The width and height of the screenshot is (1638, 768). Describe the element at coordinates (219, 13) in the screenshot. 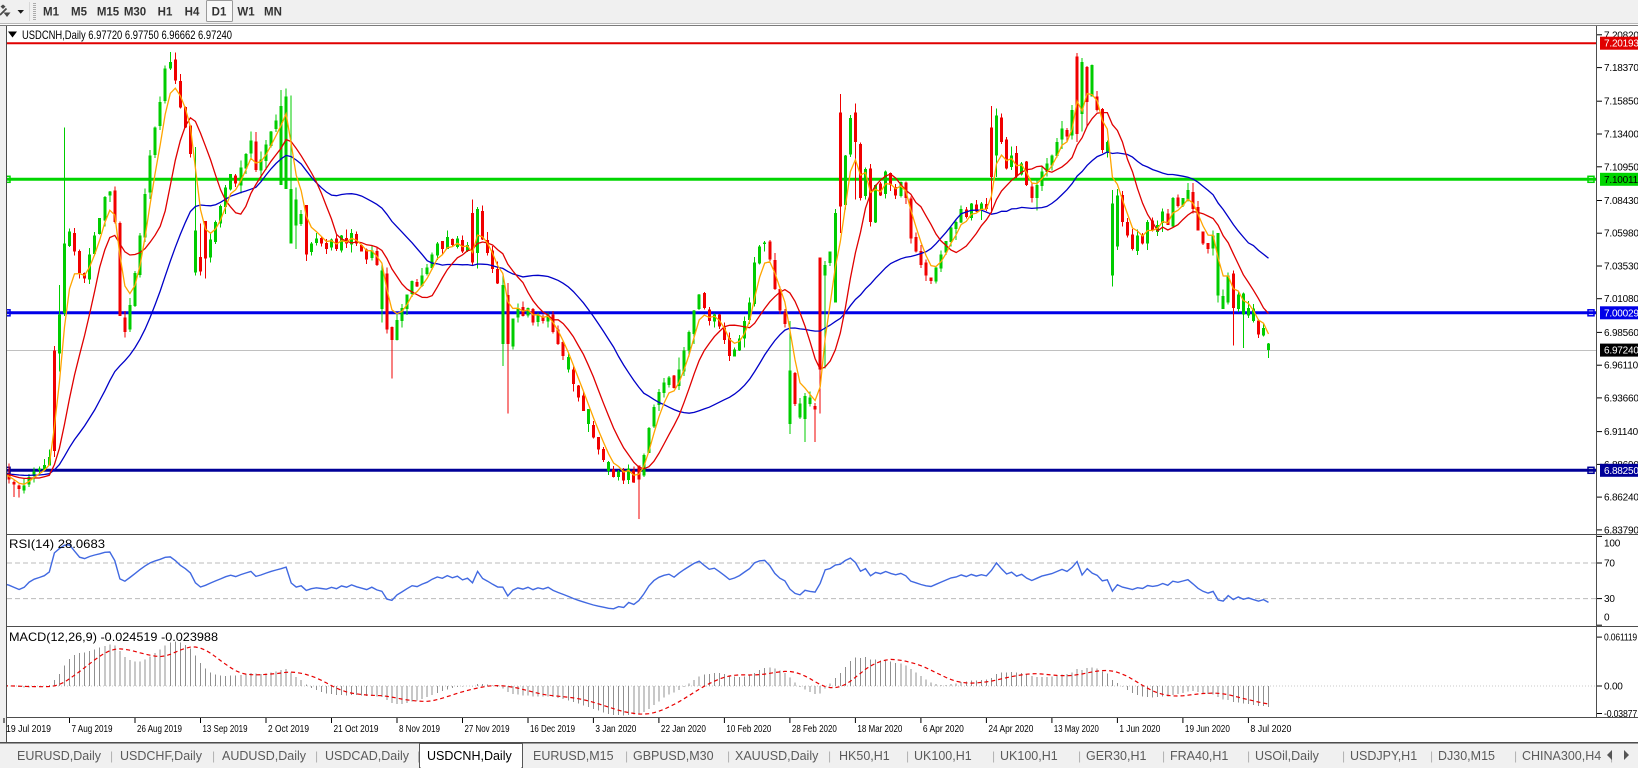

I see `svg-text: D1` at that location.